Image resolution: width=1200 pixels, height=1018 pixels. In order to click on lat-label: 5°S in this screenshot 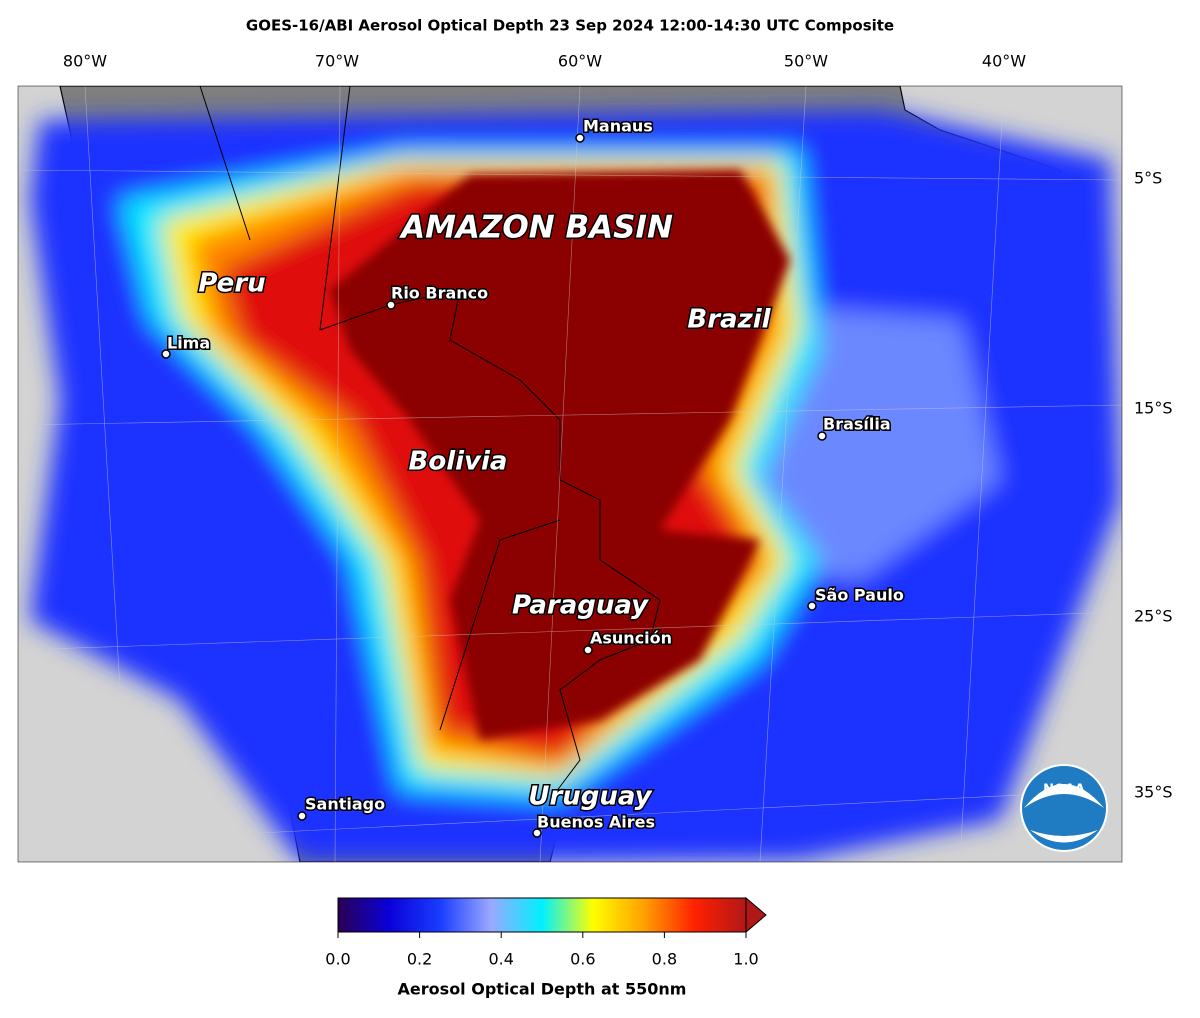, I will do `click(1148, 178)`.